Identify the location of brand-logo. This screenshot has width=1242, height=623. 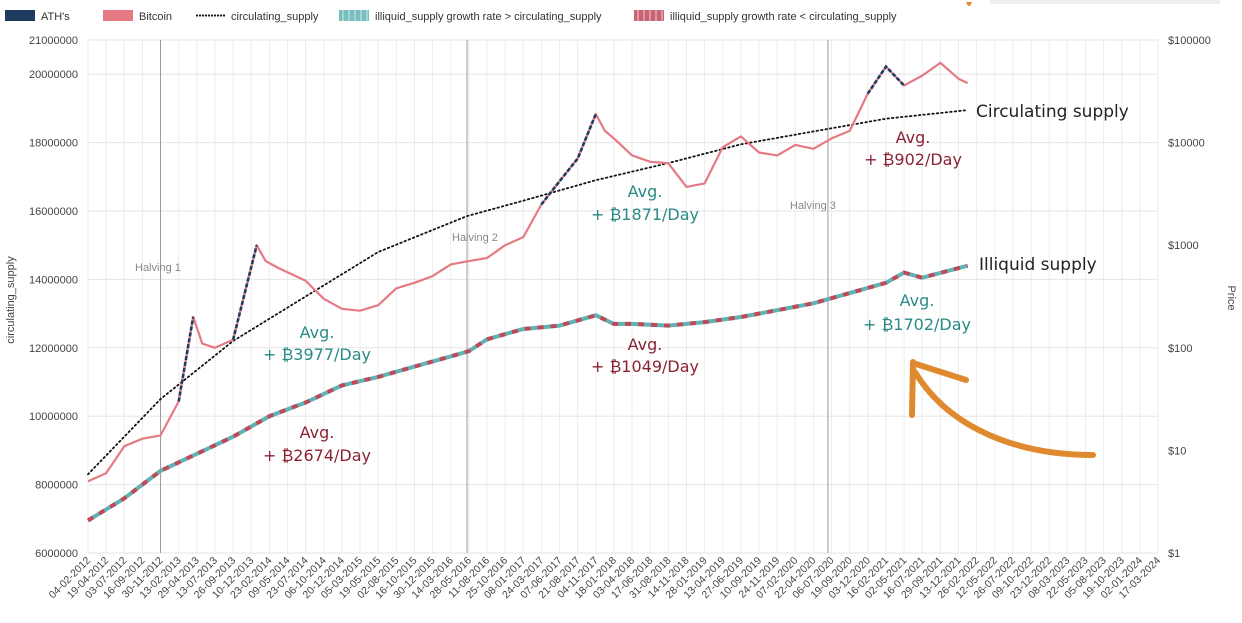
(1093, 3).